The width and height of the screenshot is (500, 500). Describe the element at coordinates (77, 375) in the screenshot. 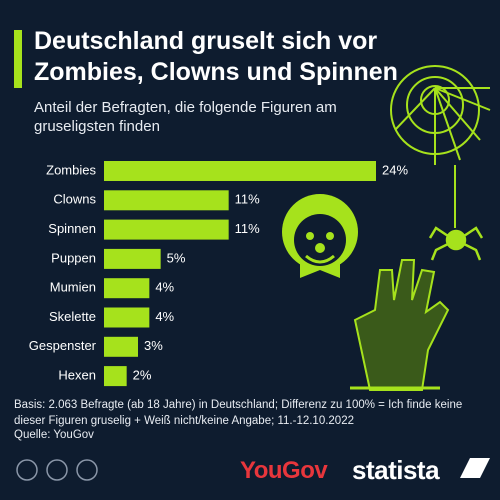

I see `category-label: Hexen` at that location.